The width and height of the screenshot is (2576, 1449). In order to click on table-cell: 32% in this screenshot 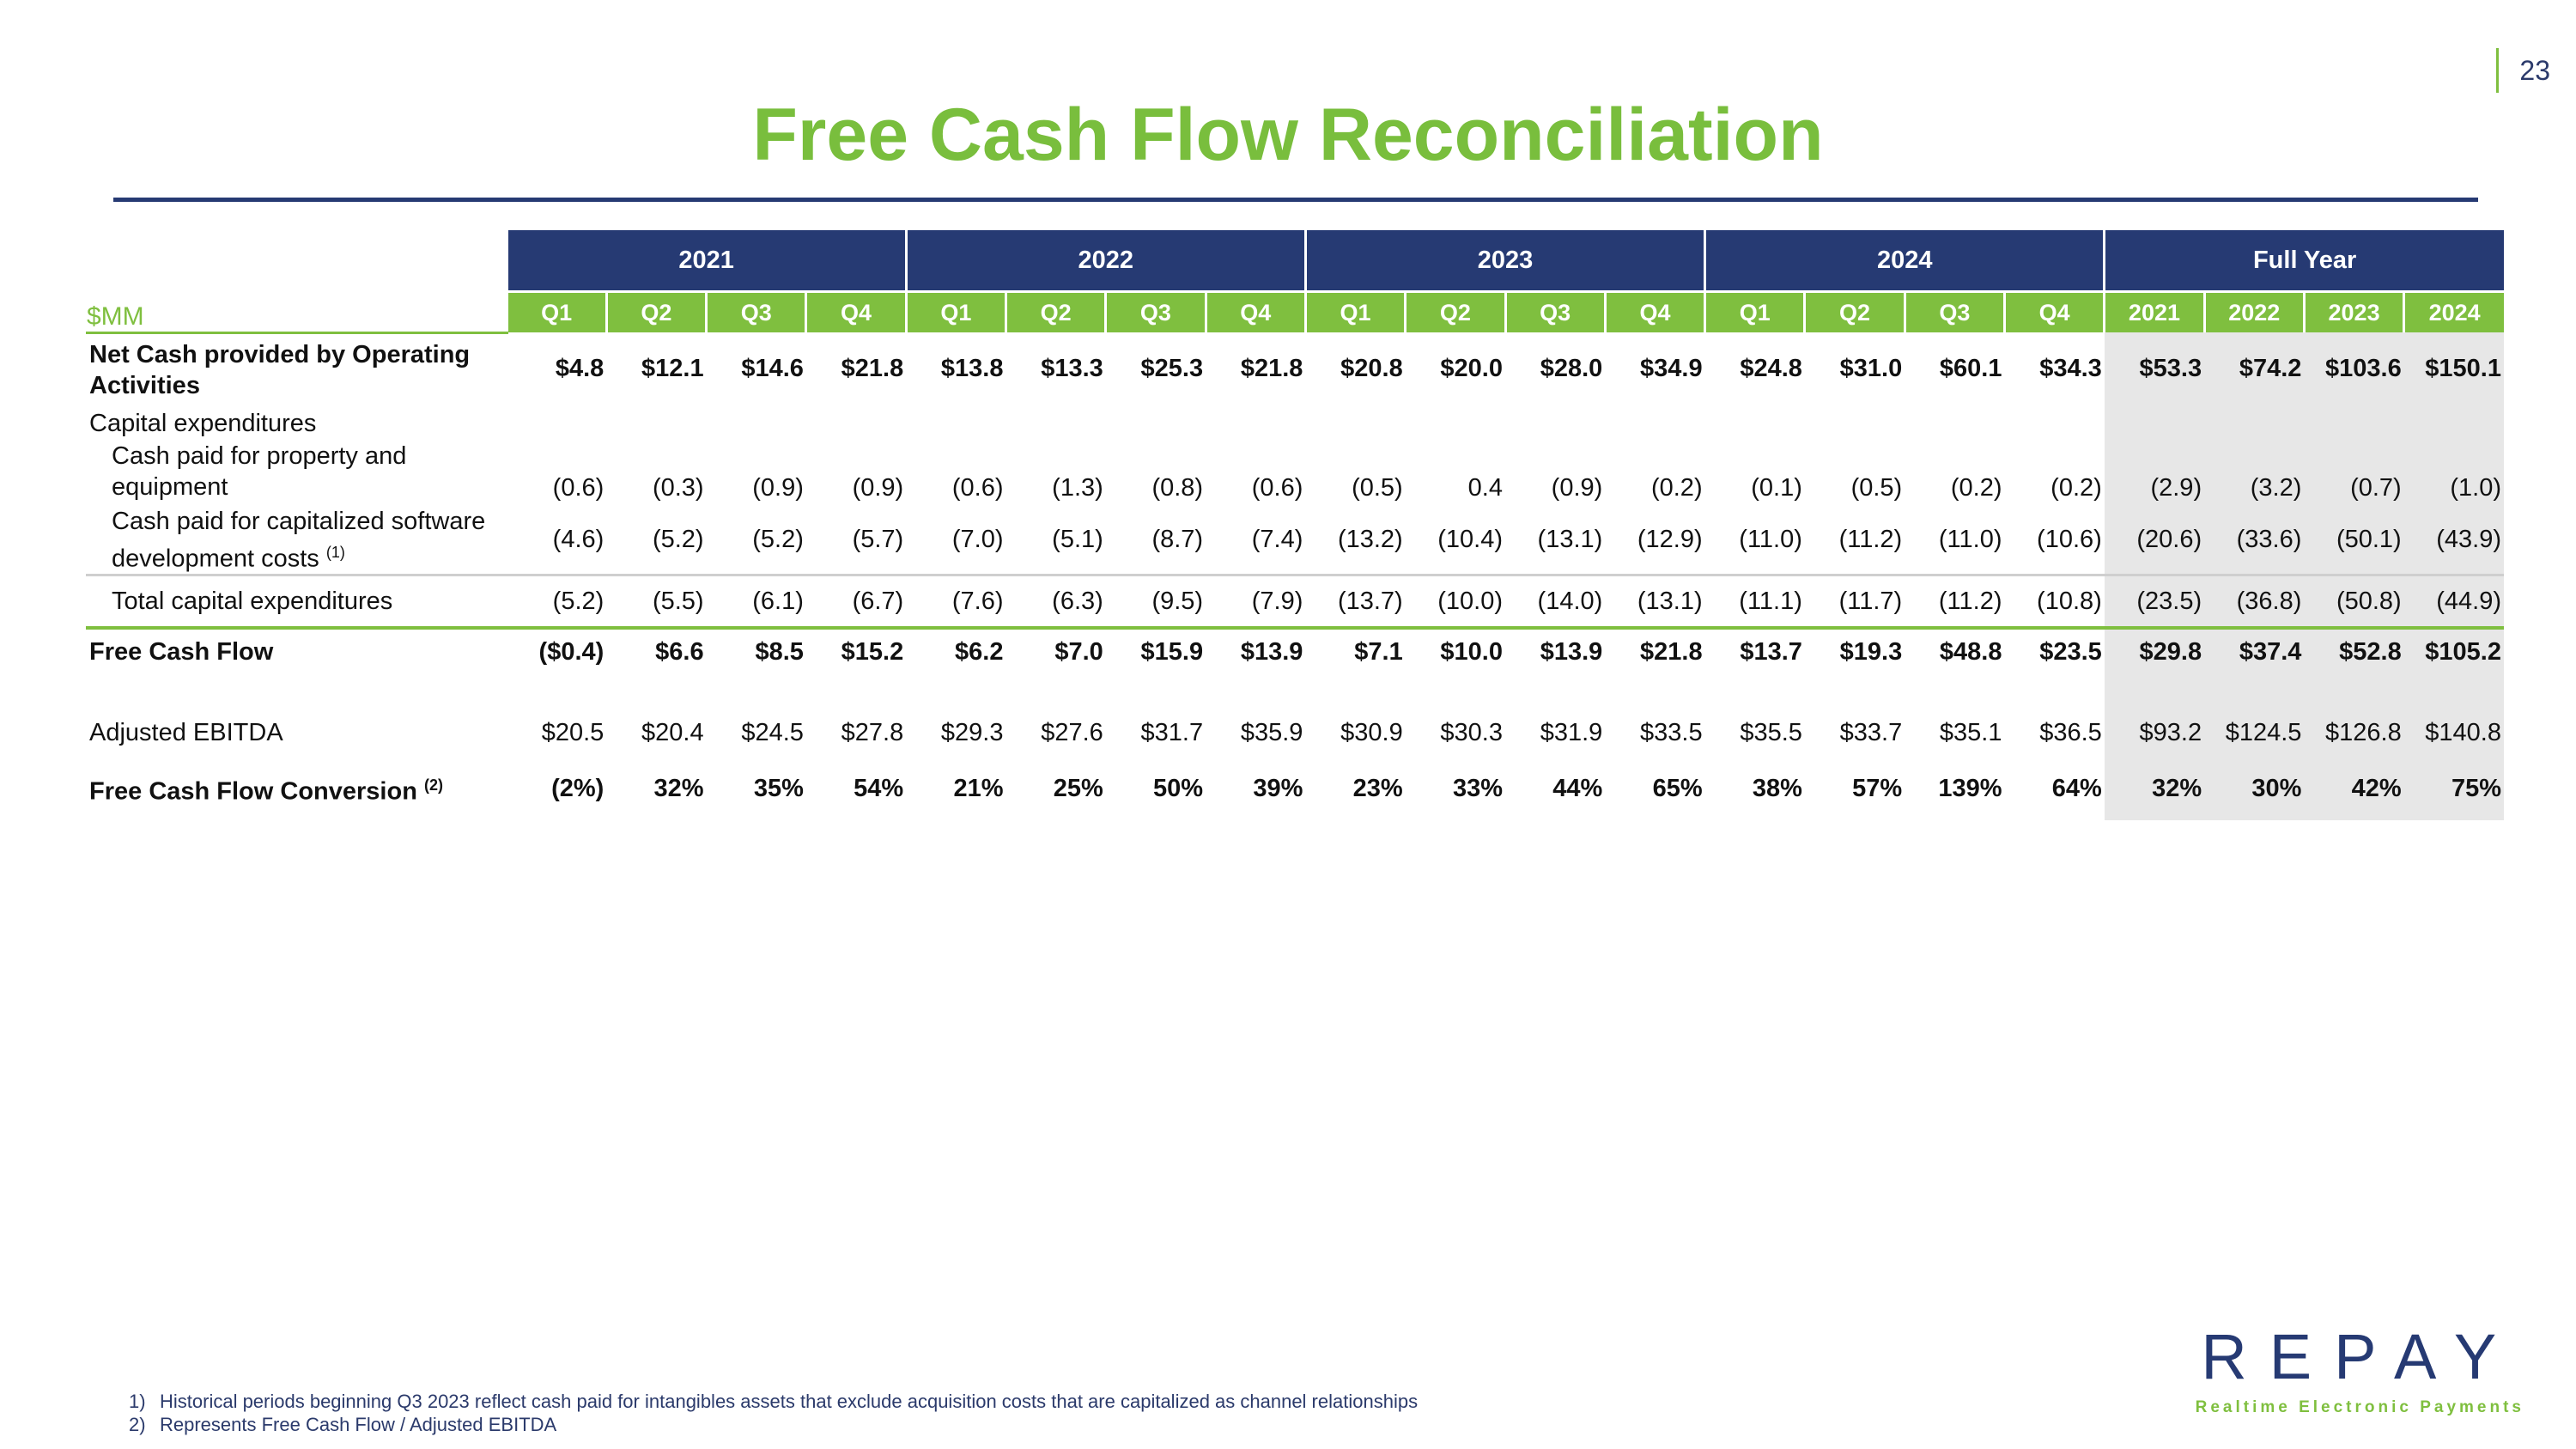, I will do `click(678, 788)`.